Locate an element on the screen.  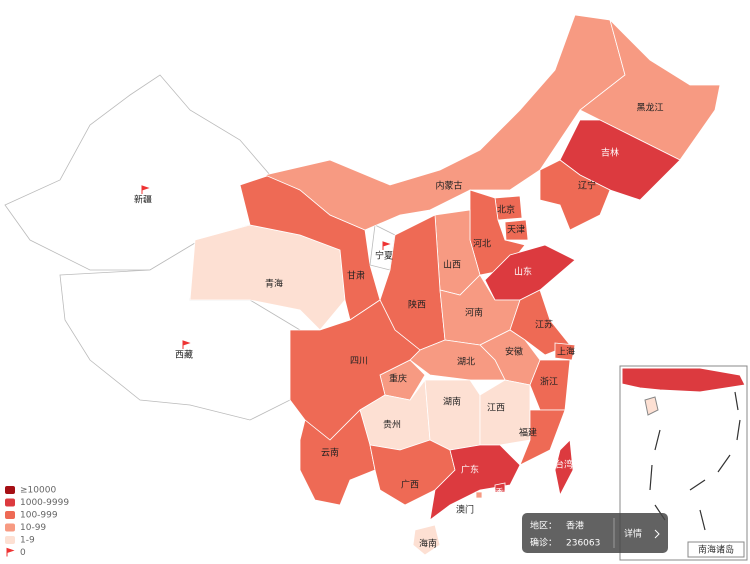
inset-label-box is located at coordinates (716, 549).